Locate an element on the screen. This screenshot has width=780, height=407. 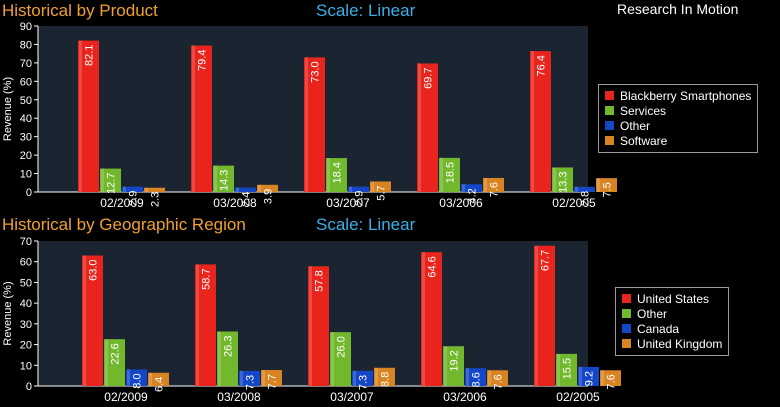
region-legend-item-united-states: United States is located at coordinates (672, 298).